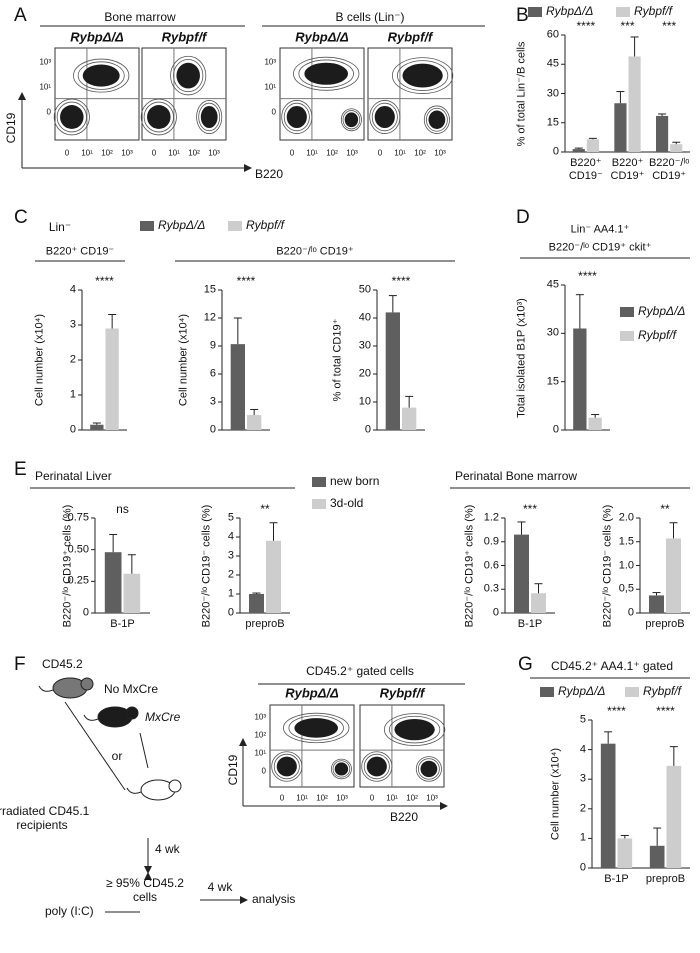  I want to click on significance: ***, so click(669, 26).